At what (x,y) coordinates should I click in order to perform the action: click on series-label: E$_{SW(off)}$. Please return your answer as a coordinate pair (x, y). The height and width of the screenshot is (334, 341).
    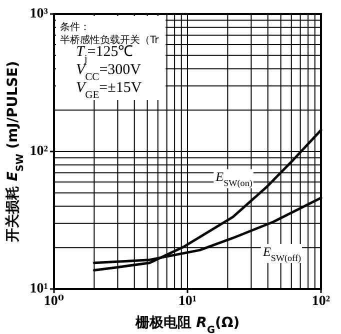
    Looking at the image, I should click on (282, 253).